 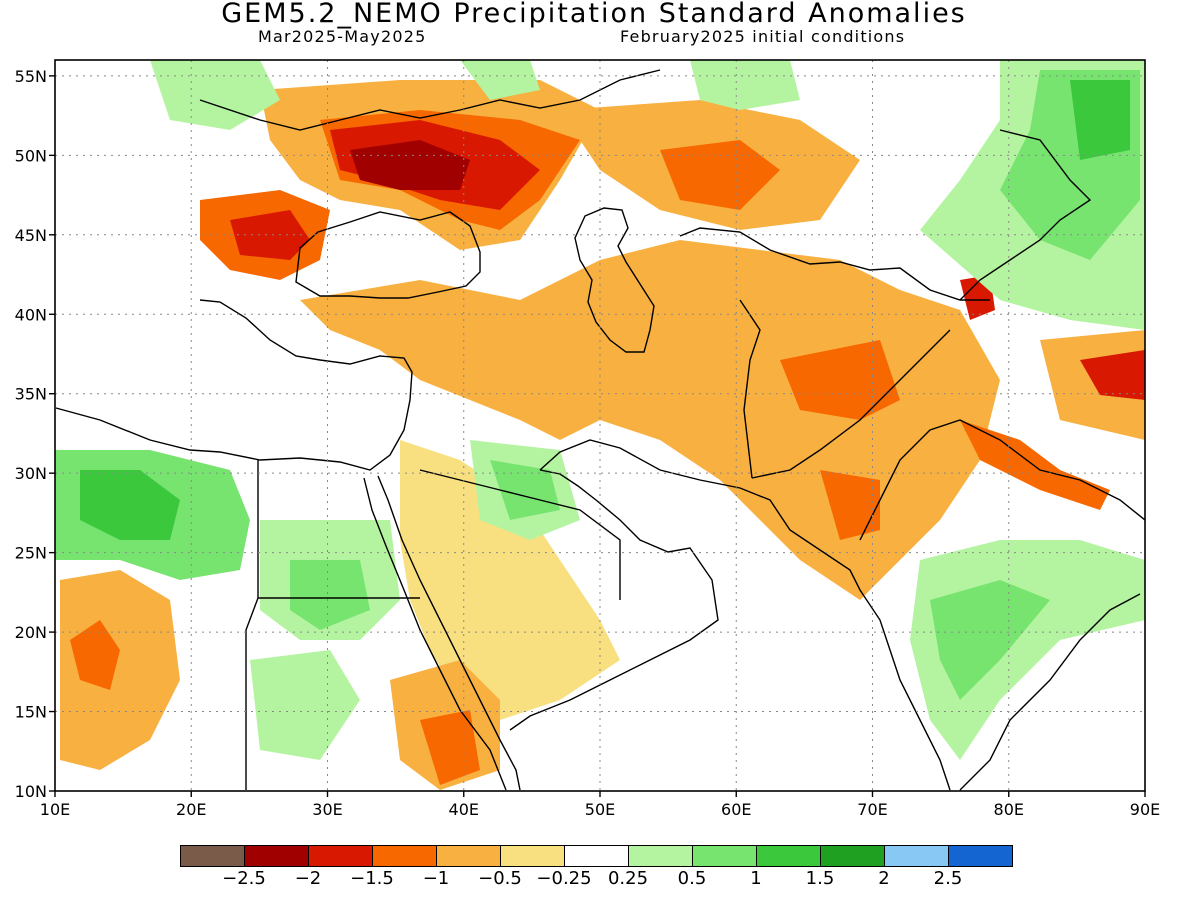 I want to click on init-label: February2025 initial conditions, so click(x=763, y=36).